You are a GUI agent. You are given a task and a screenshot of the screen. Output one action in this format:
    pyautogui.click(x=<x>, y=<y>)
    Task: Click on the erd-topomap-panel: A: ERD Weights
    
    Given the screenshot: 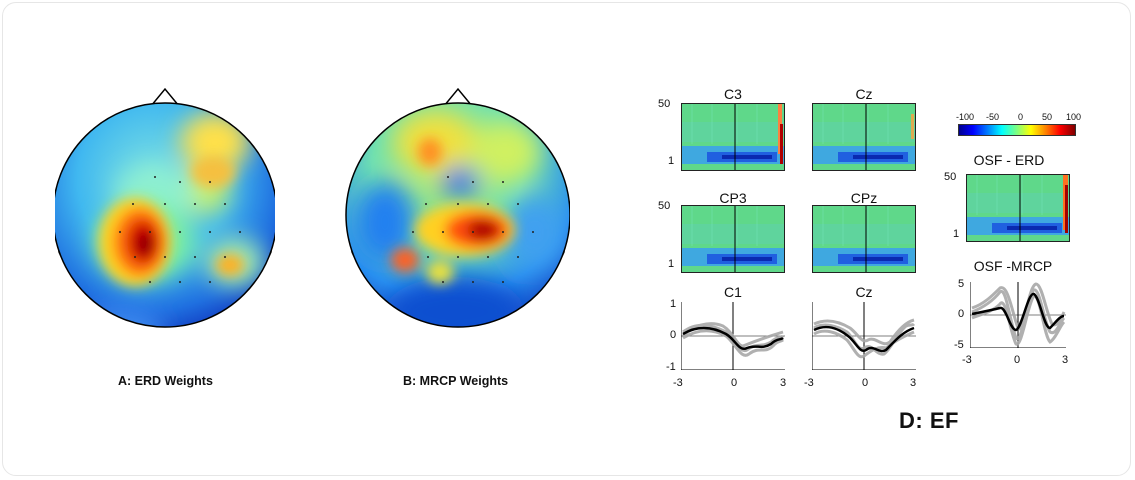 What is the action you would take?
    pyautogui.click(x=165, y=235)
    